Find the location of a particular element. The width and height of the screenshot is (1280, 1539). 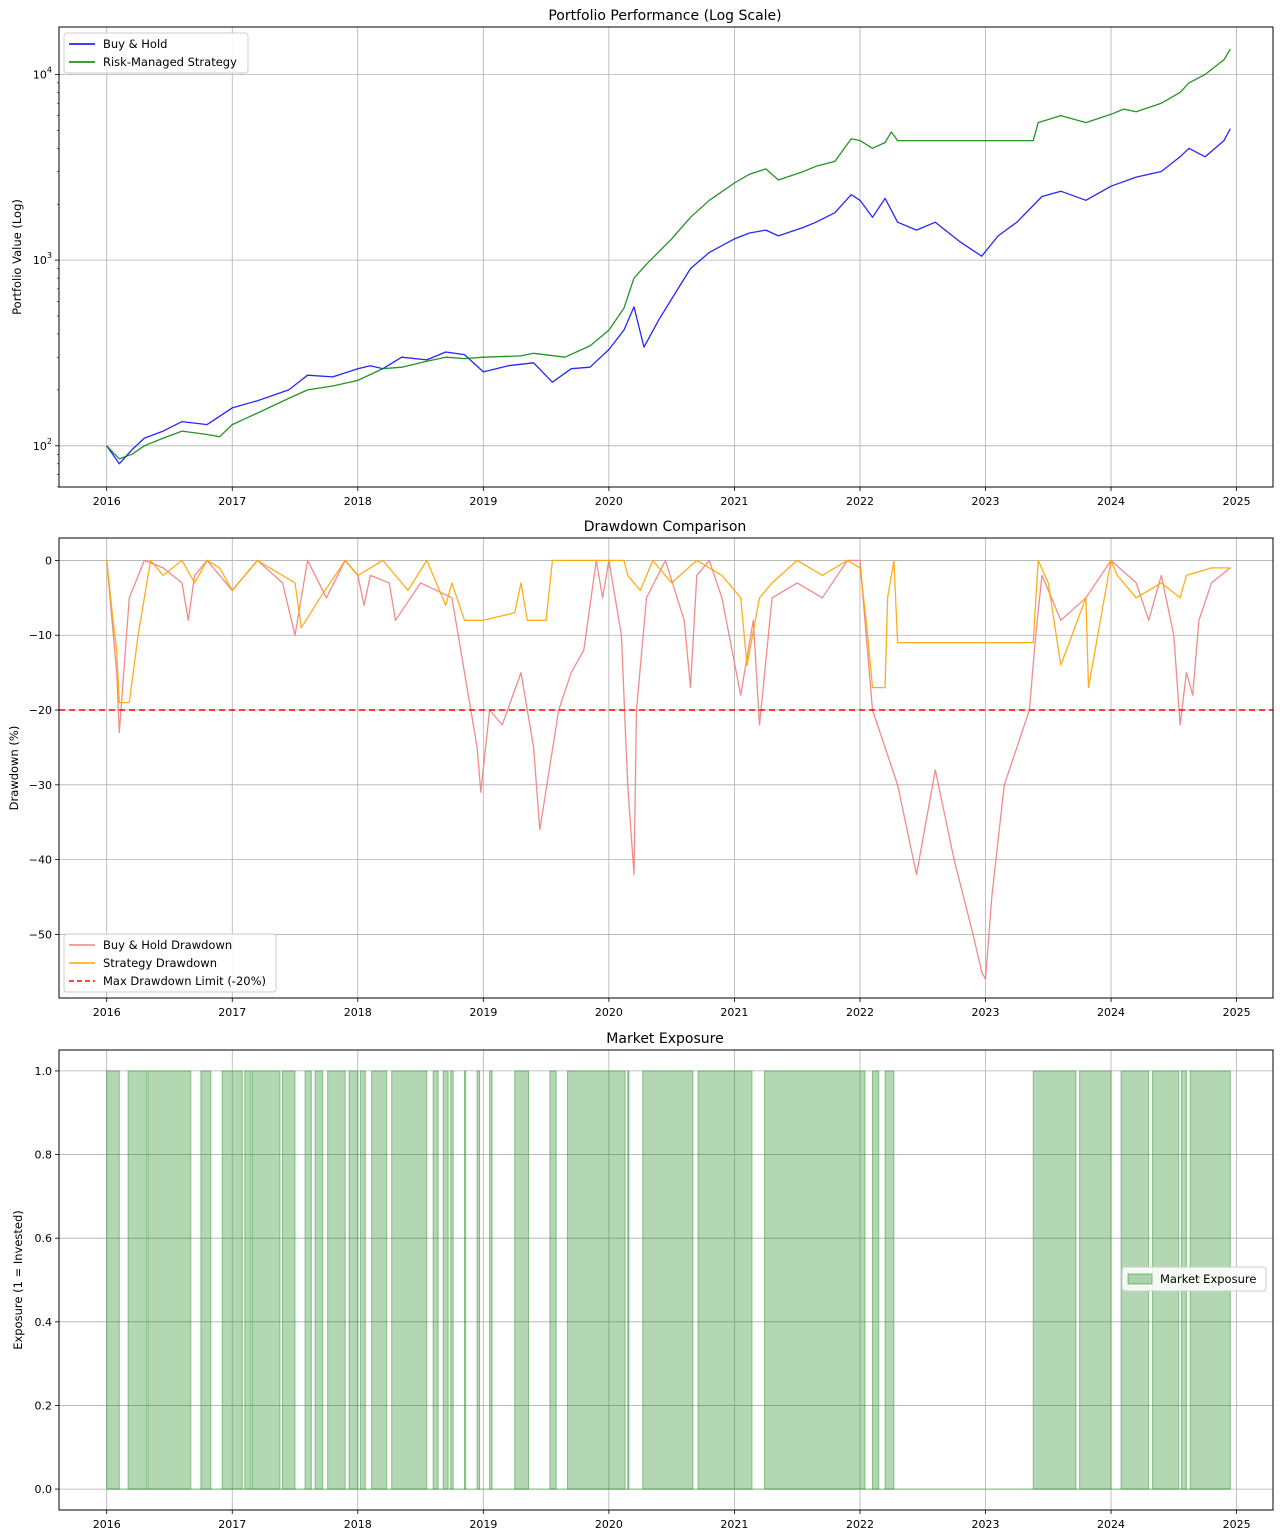

exposure-title: Market Exposure is located at coordinates (664, 1039).